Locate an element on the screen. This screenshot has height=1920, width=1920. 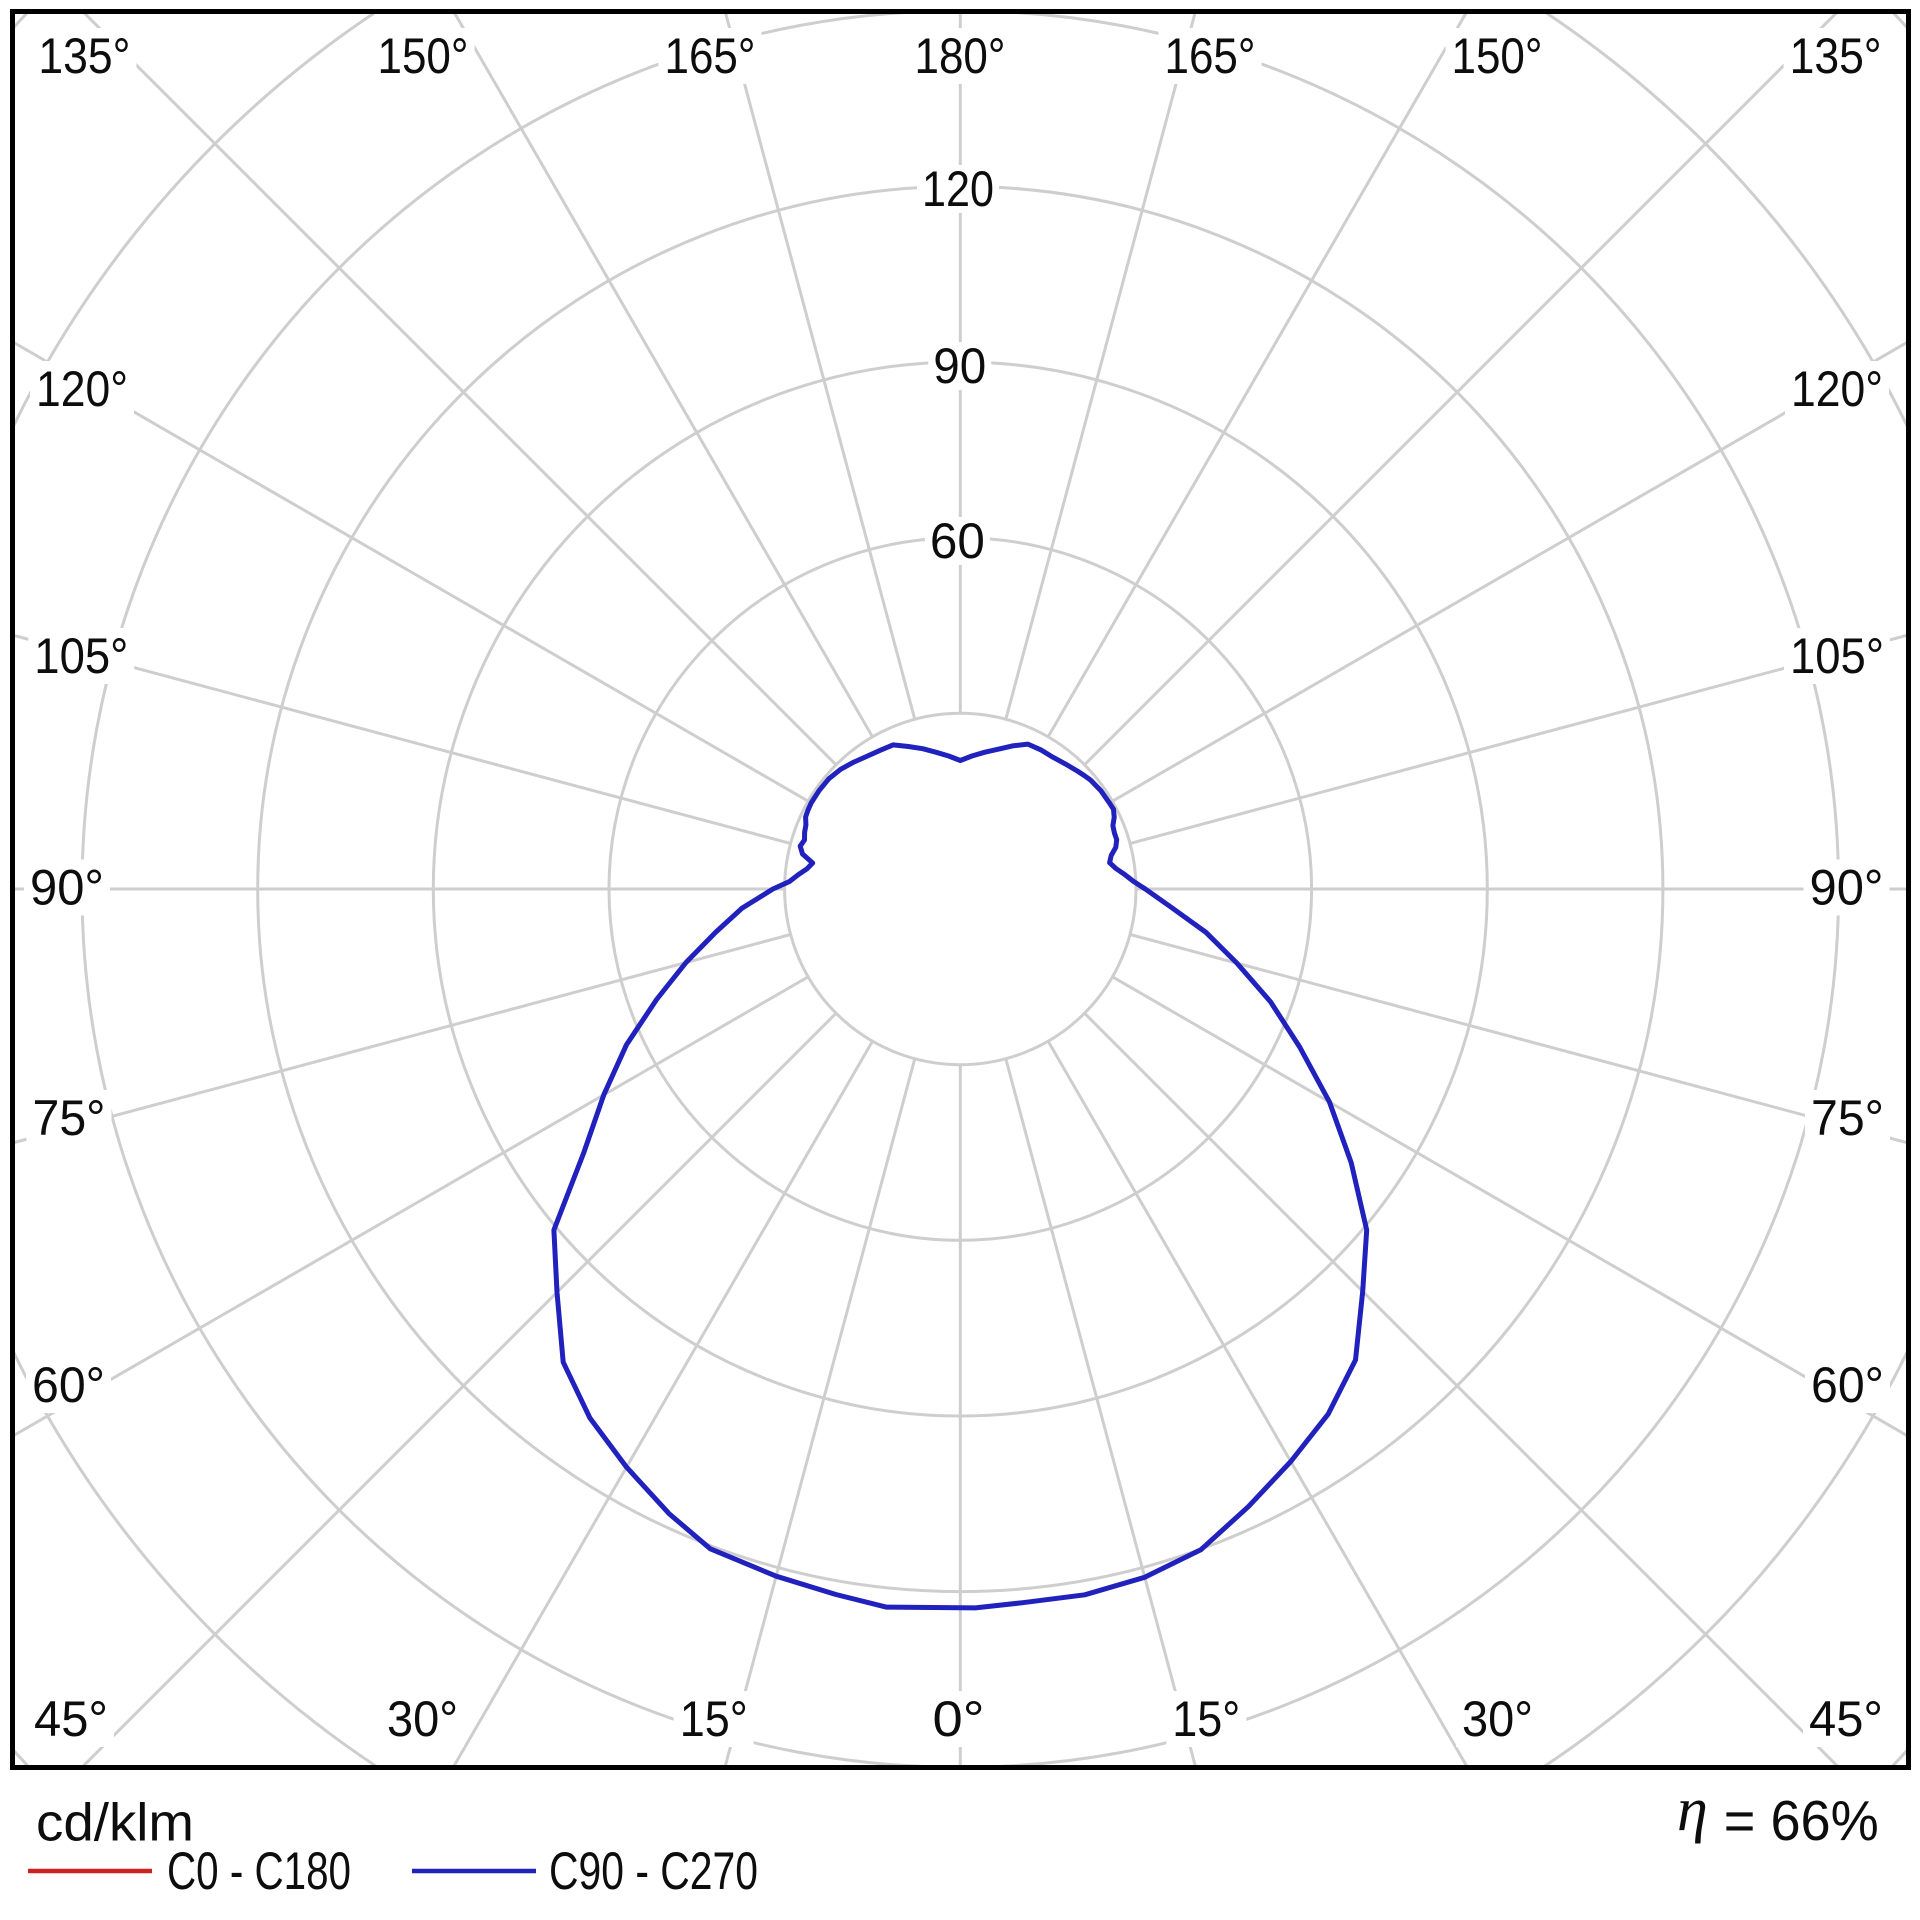
svg-text: 0° is located at coordinates (959, 1719).